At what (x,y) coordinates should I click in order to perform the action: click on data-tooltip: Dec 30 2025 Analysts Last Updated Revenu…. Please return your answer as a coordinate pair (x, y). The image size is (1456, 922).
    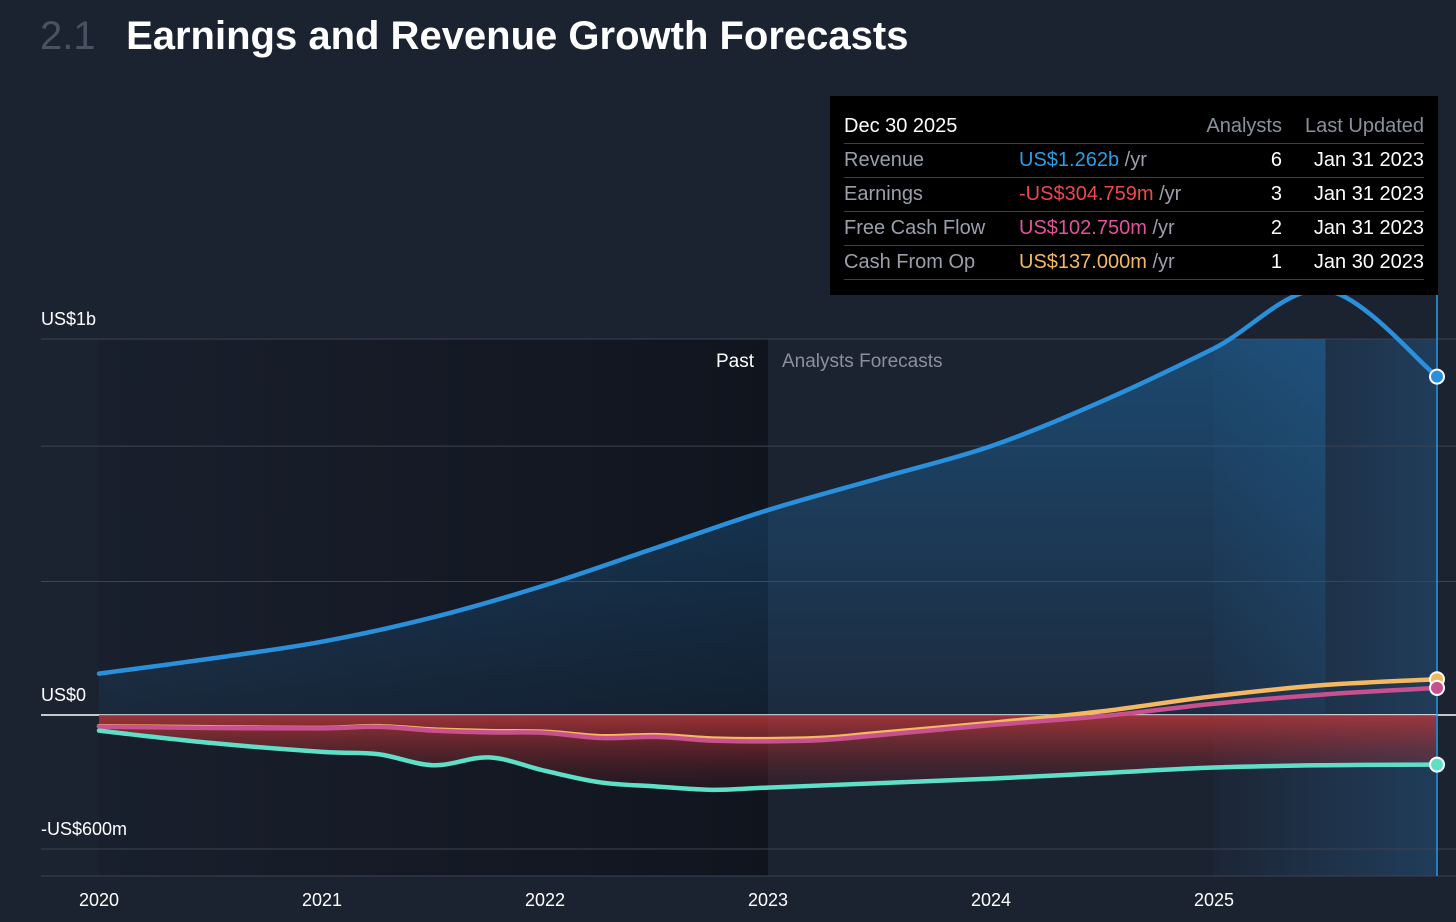
    Looking at the image, I should click on (1134, 195).